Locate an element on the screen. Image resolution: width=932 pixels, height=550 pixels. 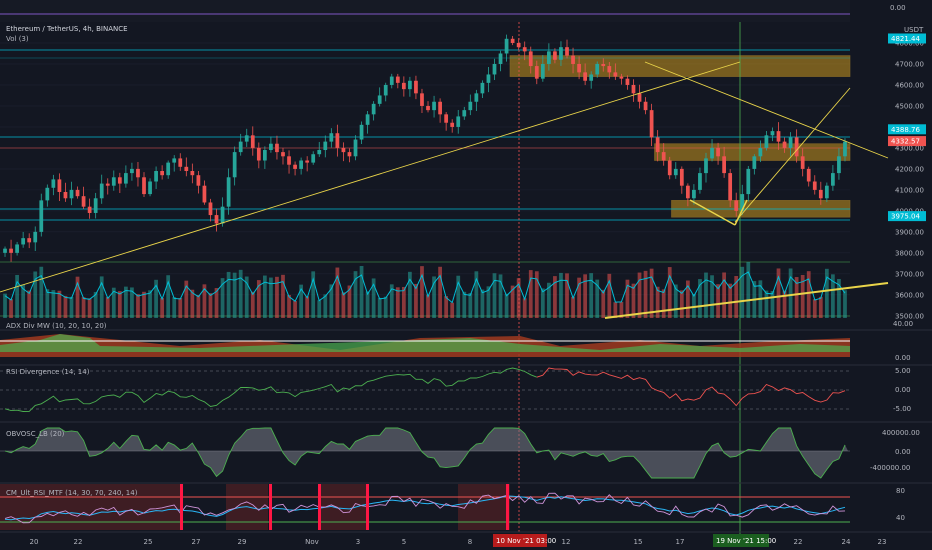
price-tick-label: 4600.00 is located at coordinates (909, 85).